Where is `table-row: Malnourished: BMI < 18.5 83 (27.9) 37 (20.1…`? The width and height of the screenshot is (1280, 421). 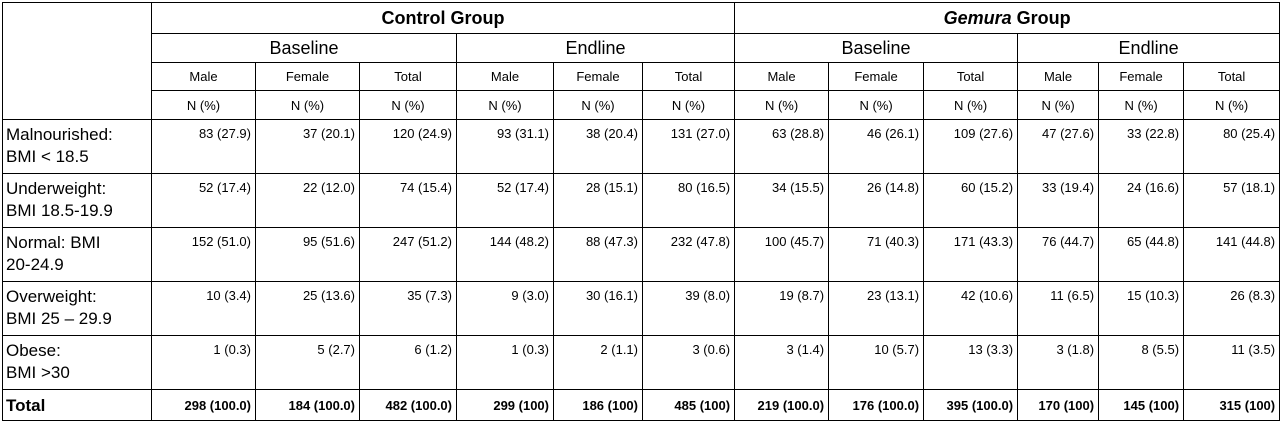
table-row: Malnourished: BMI < 18.5 83 (27.9) 37 (20.1… is located at coordinates (641, 146).